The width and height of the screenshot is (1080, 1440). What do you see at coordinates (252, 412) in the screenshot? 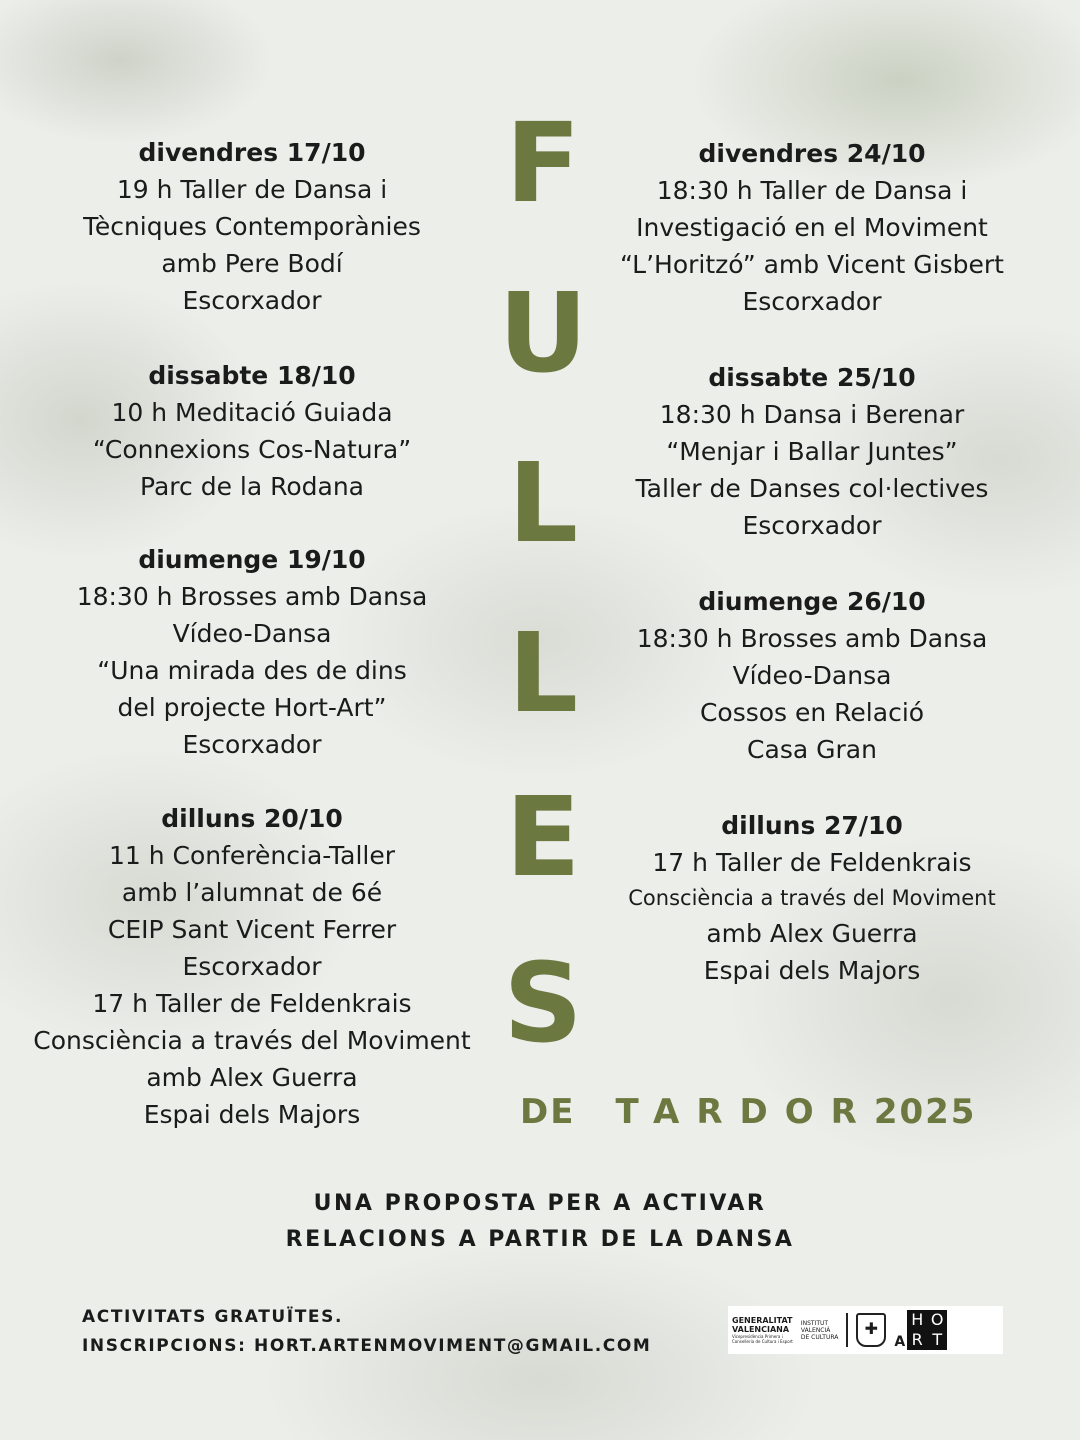
I see `event-detail: 10 h Meditació Guiada` at bounding box center [252, 412].